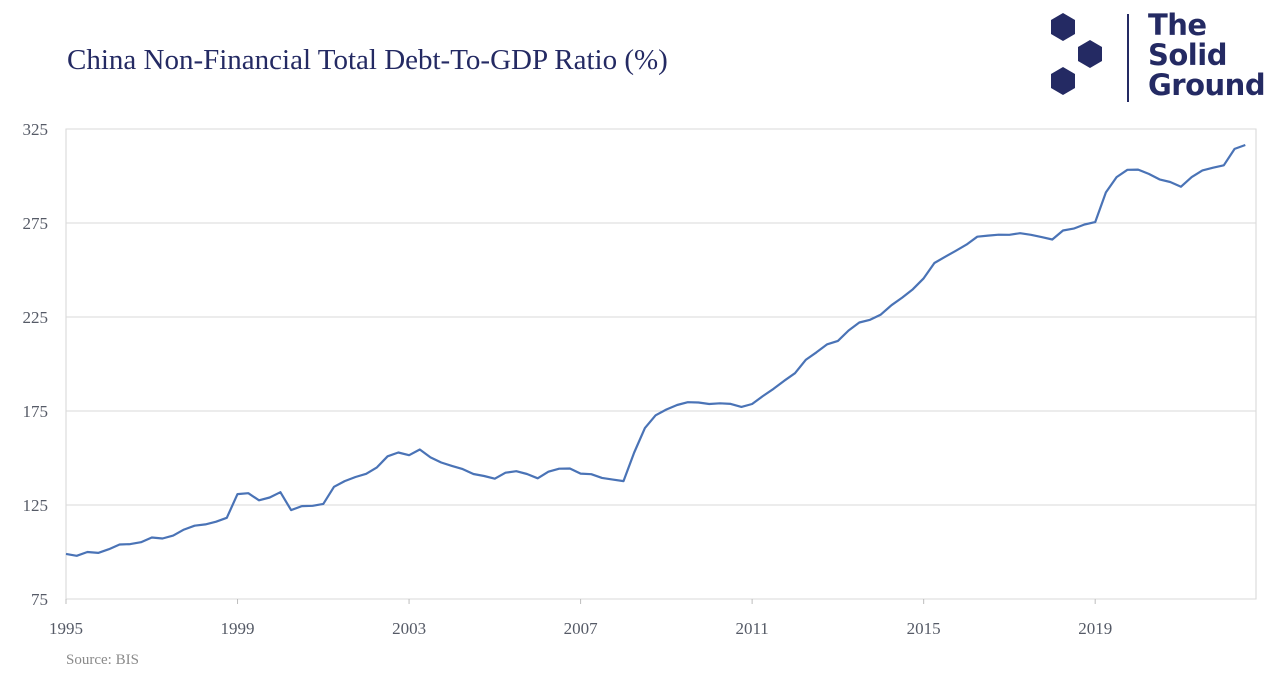 The height and width of the screenshot is (674, 1280). What do you see at coordinates (1177, 25) in the screenshot?
I see `logo-line-1: The` at bounding box center [1177, 25].